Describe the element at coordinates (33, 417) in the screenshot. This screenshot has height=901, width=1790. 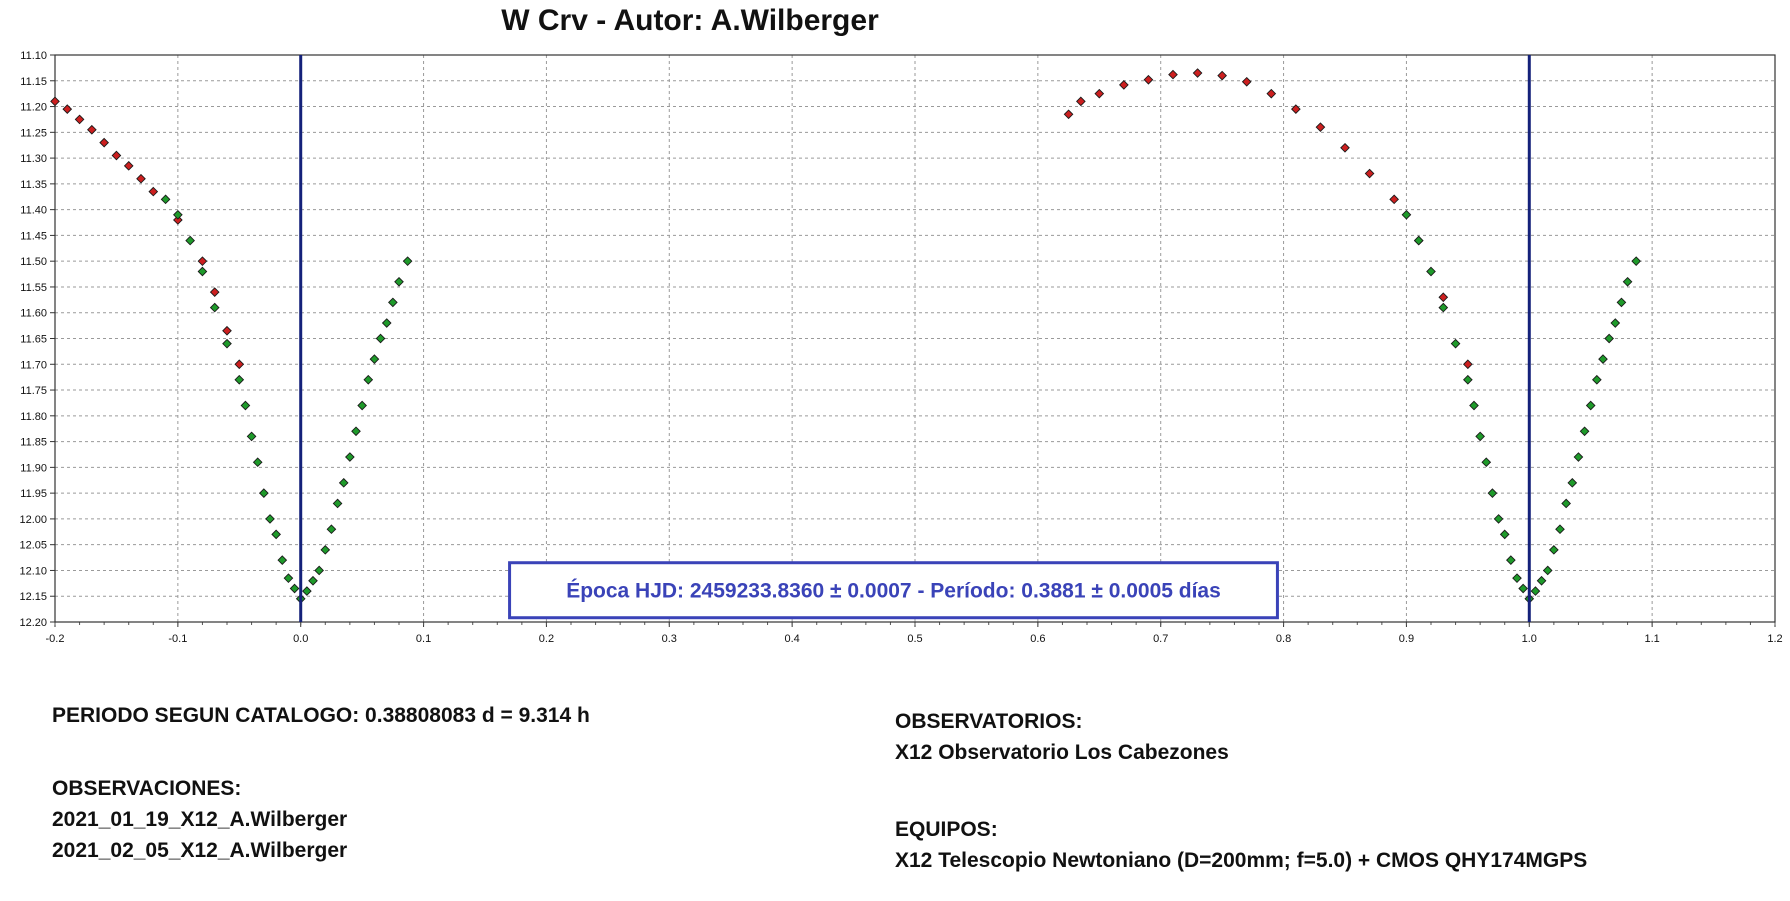
I see `y-tick-label: 11.80` at that location.